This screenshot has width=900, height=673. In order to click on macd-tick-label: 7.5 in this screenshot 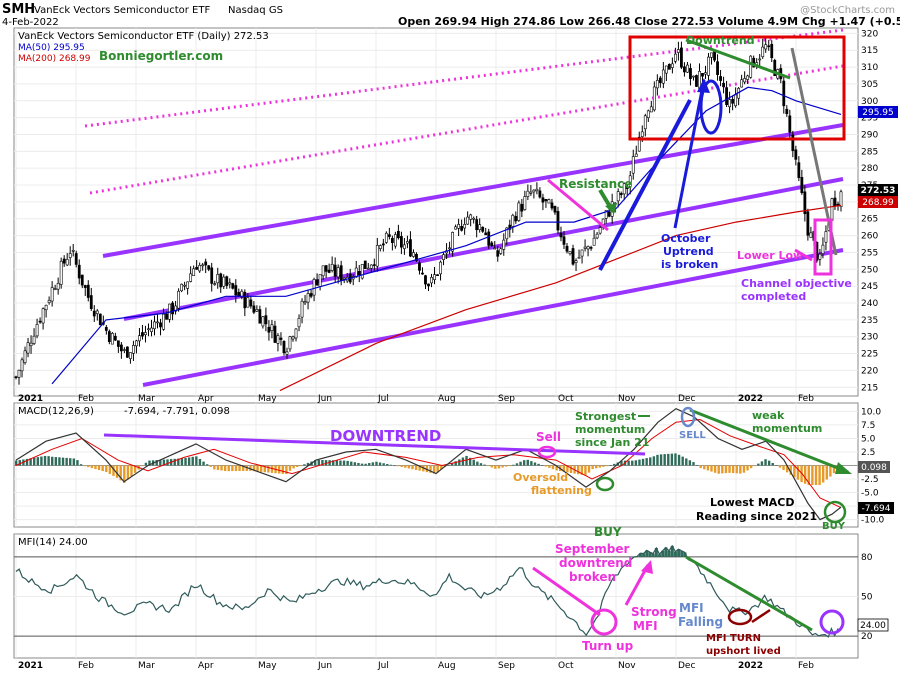, I will do `click(868, 426)`.